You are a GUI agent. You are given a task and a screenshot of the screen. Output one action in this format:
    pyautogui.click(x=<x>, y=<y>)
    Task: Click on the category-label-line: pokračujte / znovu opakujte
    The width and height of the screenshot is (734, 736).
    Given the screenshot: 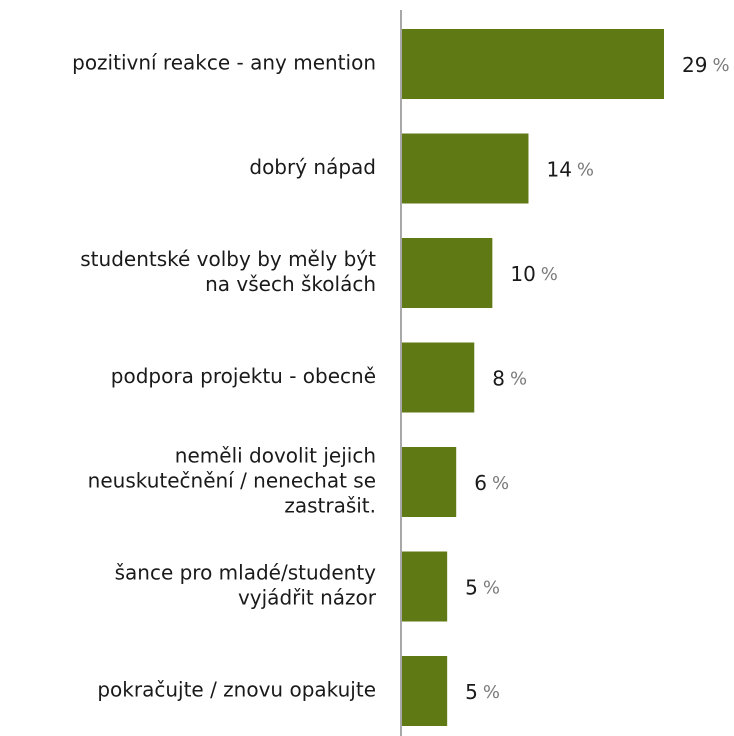 What is the action you would take?
    pyautogui.click(x=236, y=690)
    